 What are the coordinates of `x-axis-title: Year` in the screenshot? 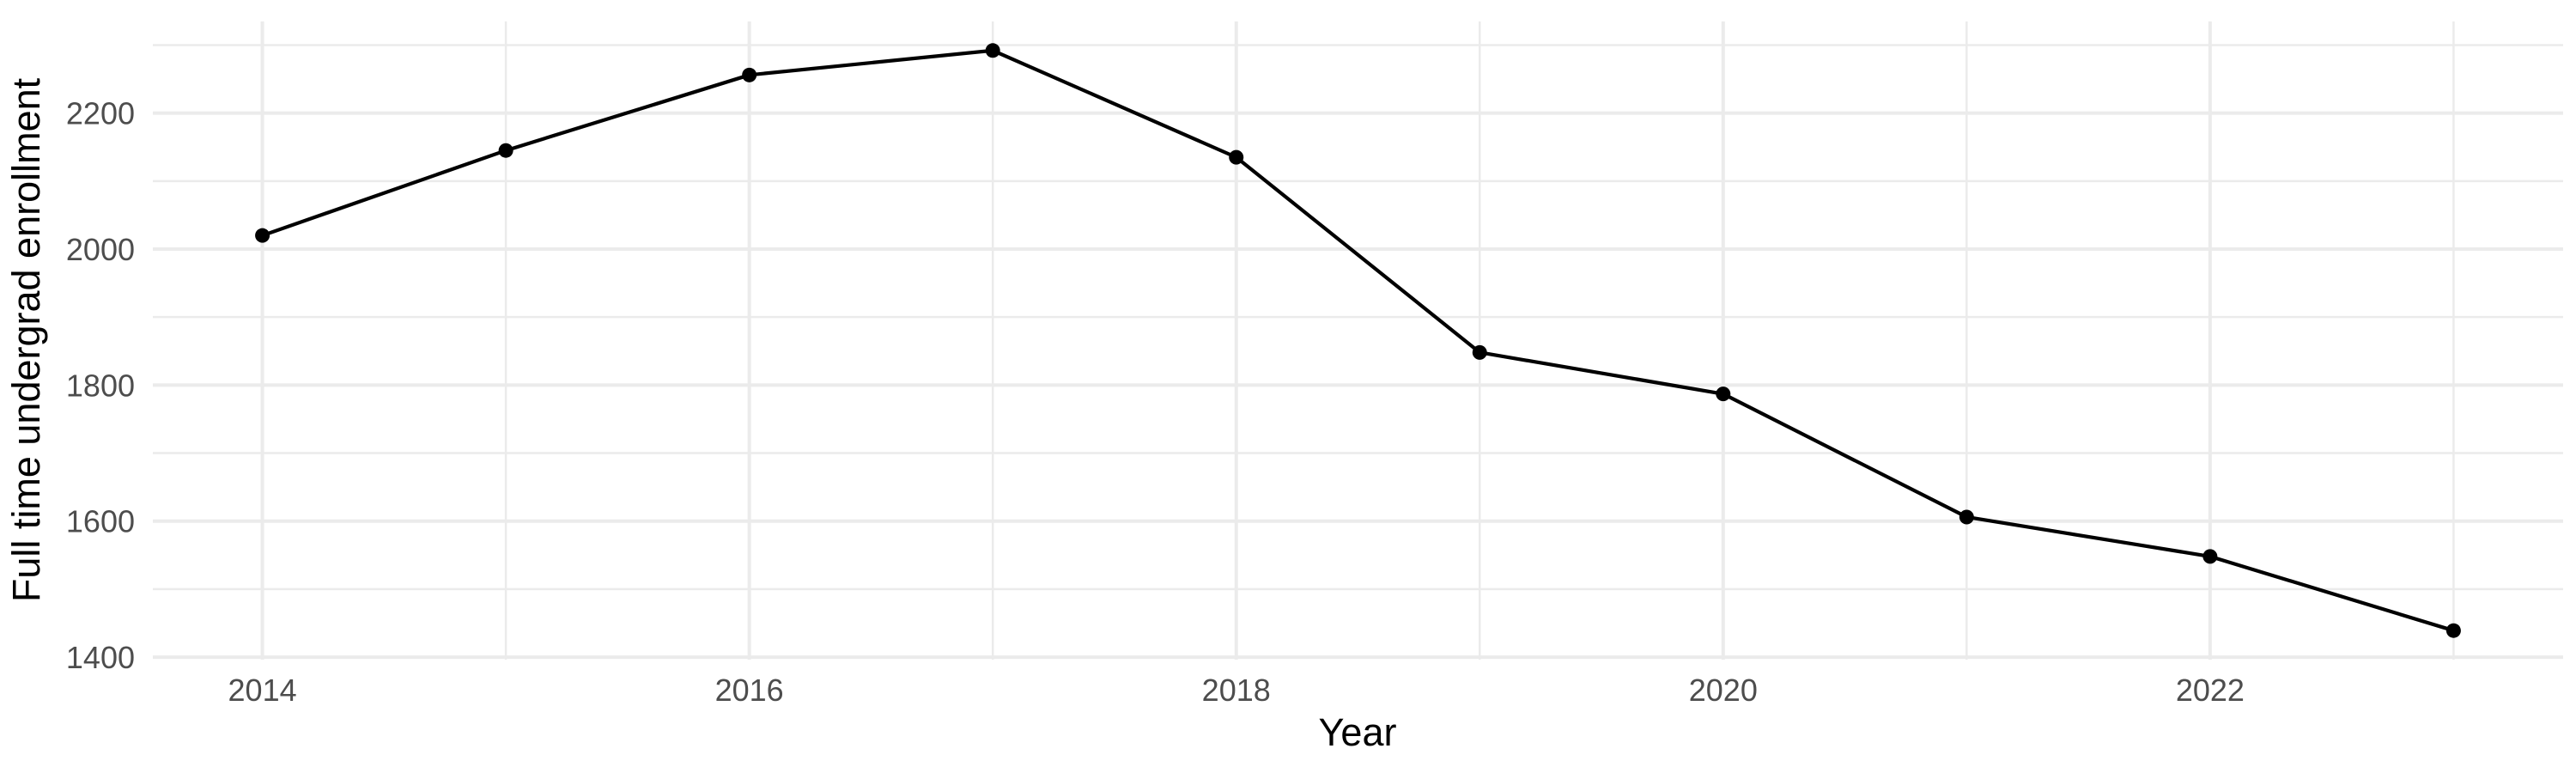 It's located at (1358, 732).